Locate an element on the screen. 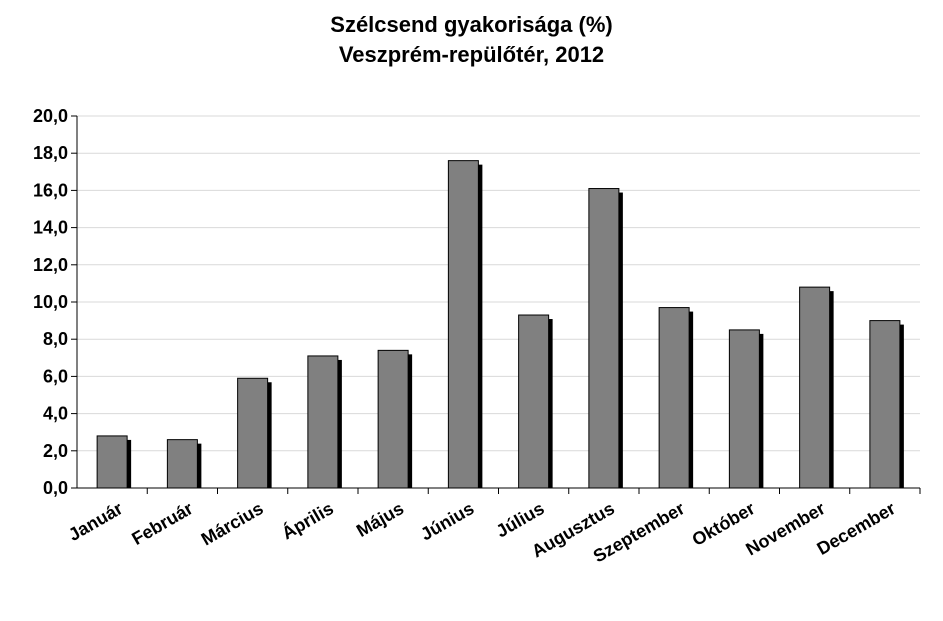 This screenshot has width=943, height=621. y-tick-label: 6,0 is located at coordinates (55, 376).